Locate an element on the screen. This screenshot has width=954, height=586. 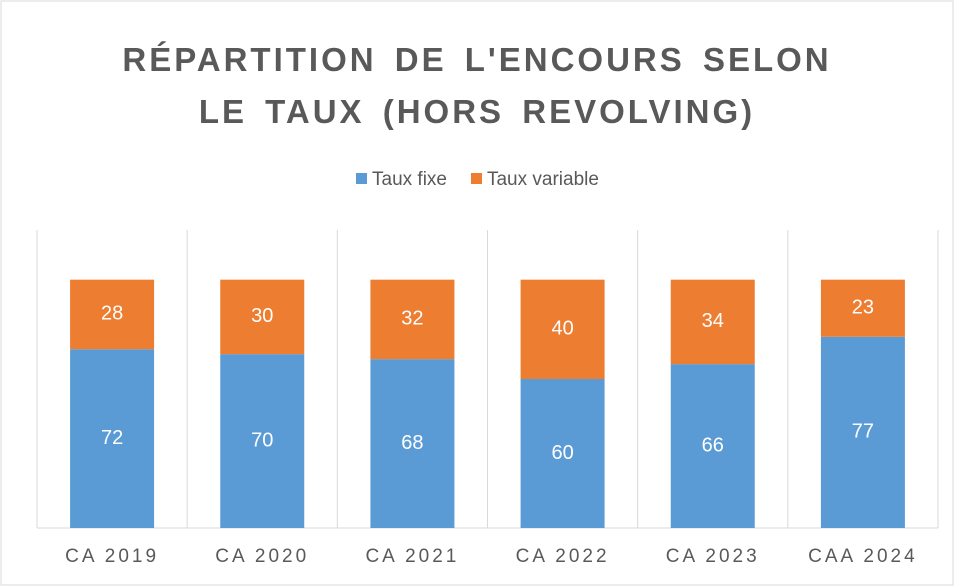
x-tick-label: CA 2019 is located at coordinates (112, 556).